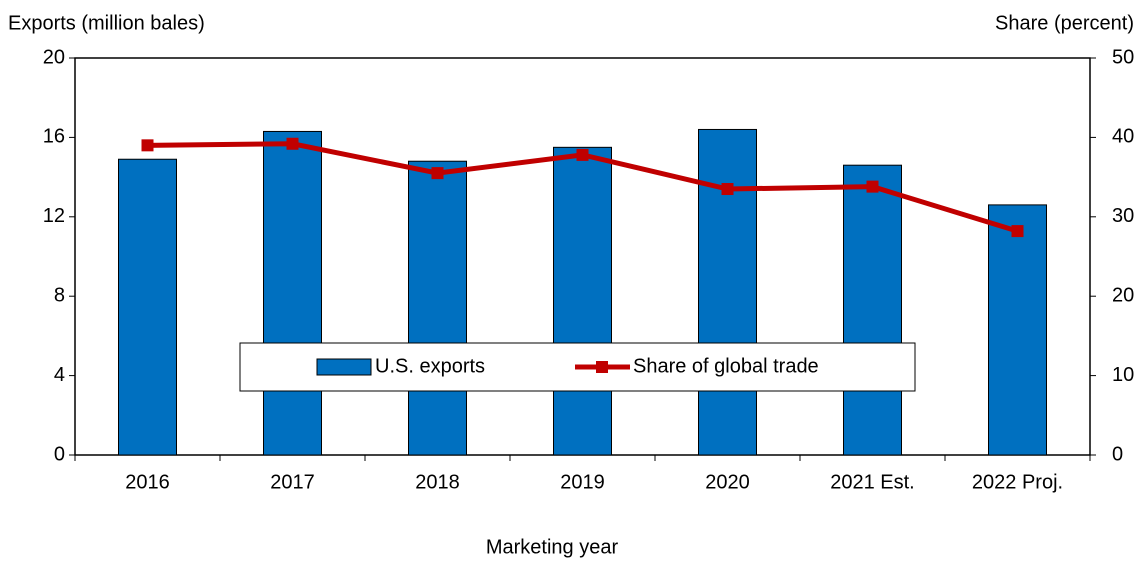 This screenshot has width=1142, height=566. What do you see at coordinates (59, 454) in the screenshot?
I see `y-tick-label: 0` at bounding box center [59, 454].